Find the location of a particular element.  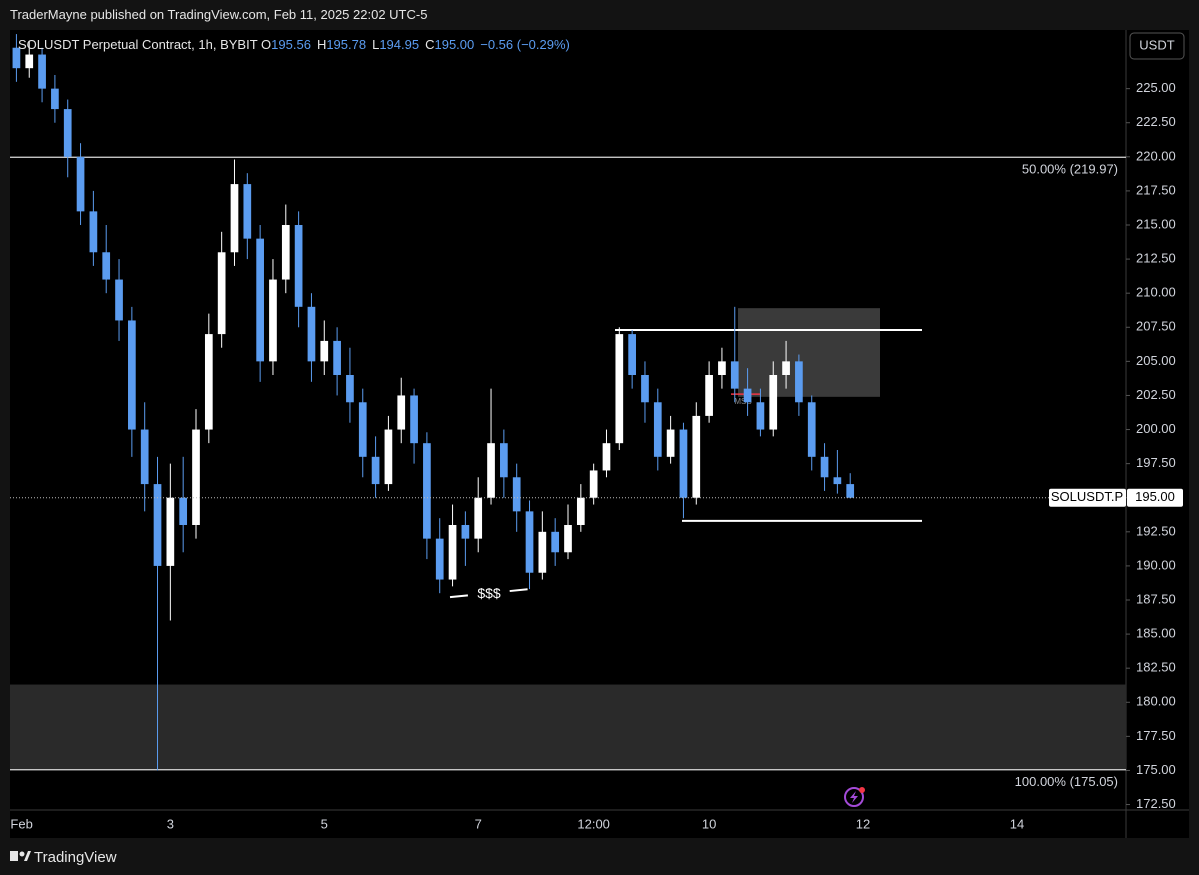

y-tick-label: 210.00 is located at coordinates (1156, 292).